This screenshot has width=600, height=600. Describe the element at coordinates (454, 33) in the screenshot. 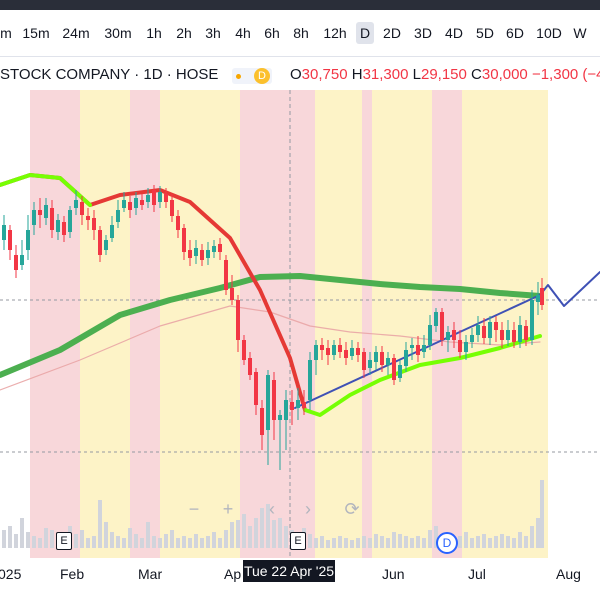

I see `timeframe-4d: 4D` at that location.